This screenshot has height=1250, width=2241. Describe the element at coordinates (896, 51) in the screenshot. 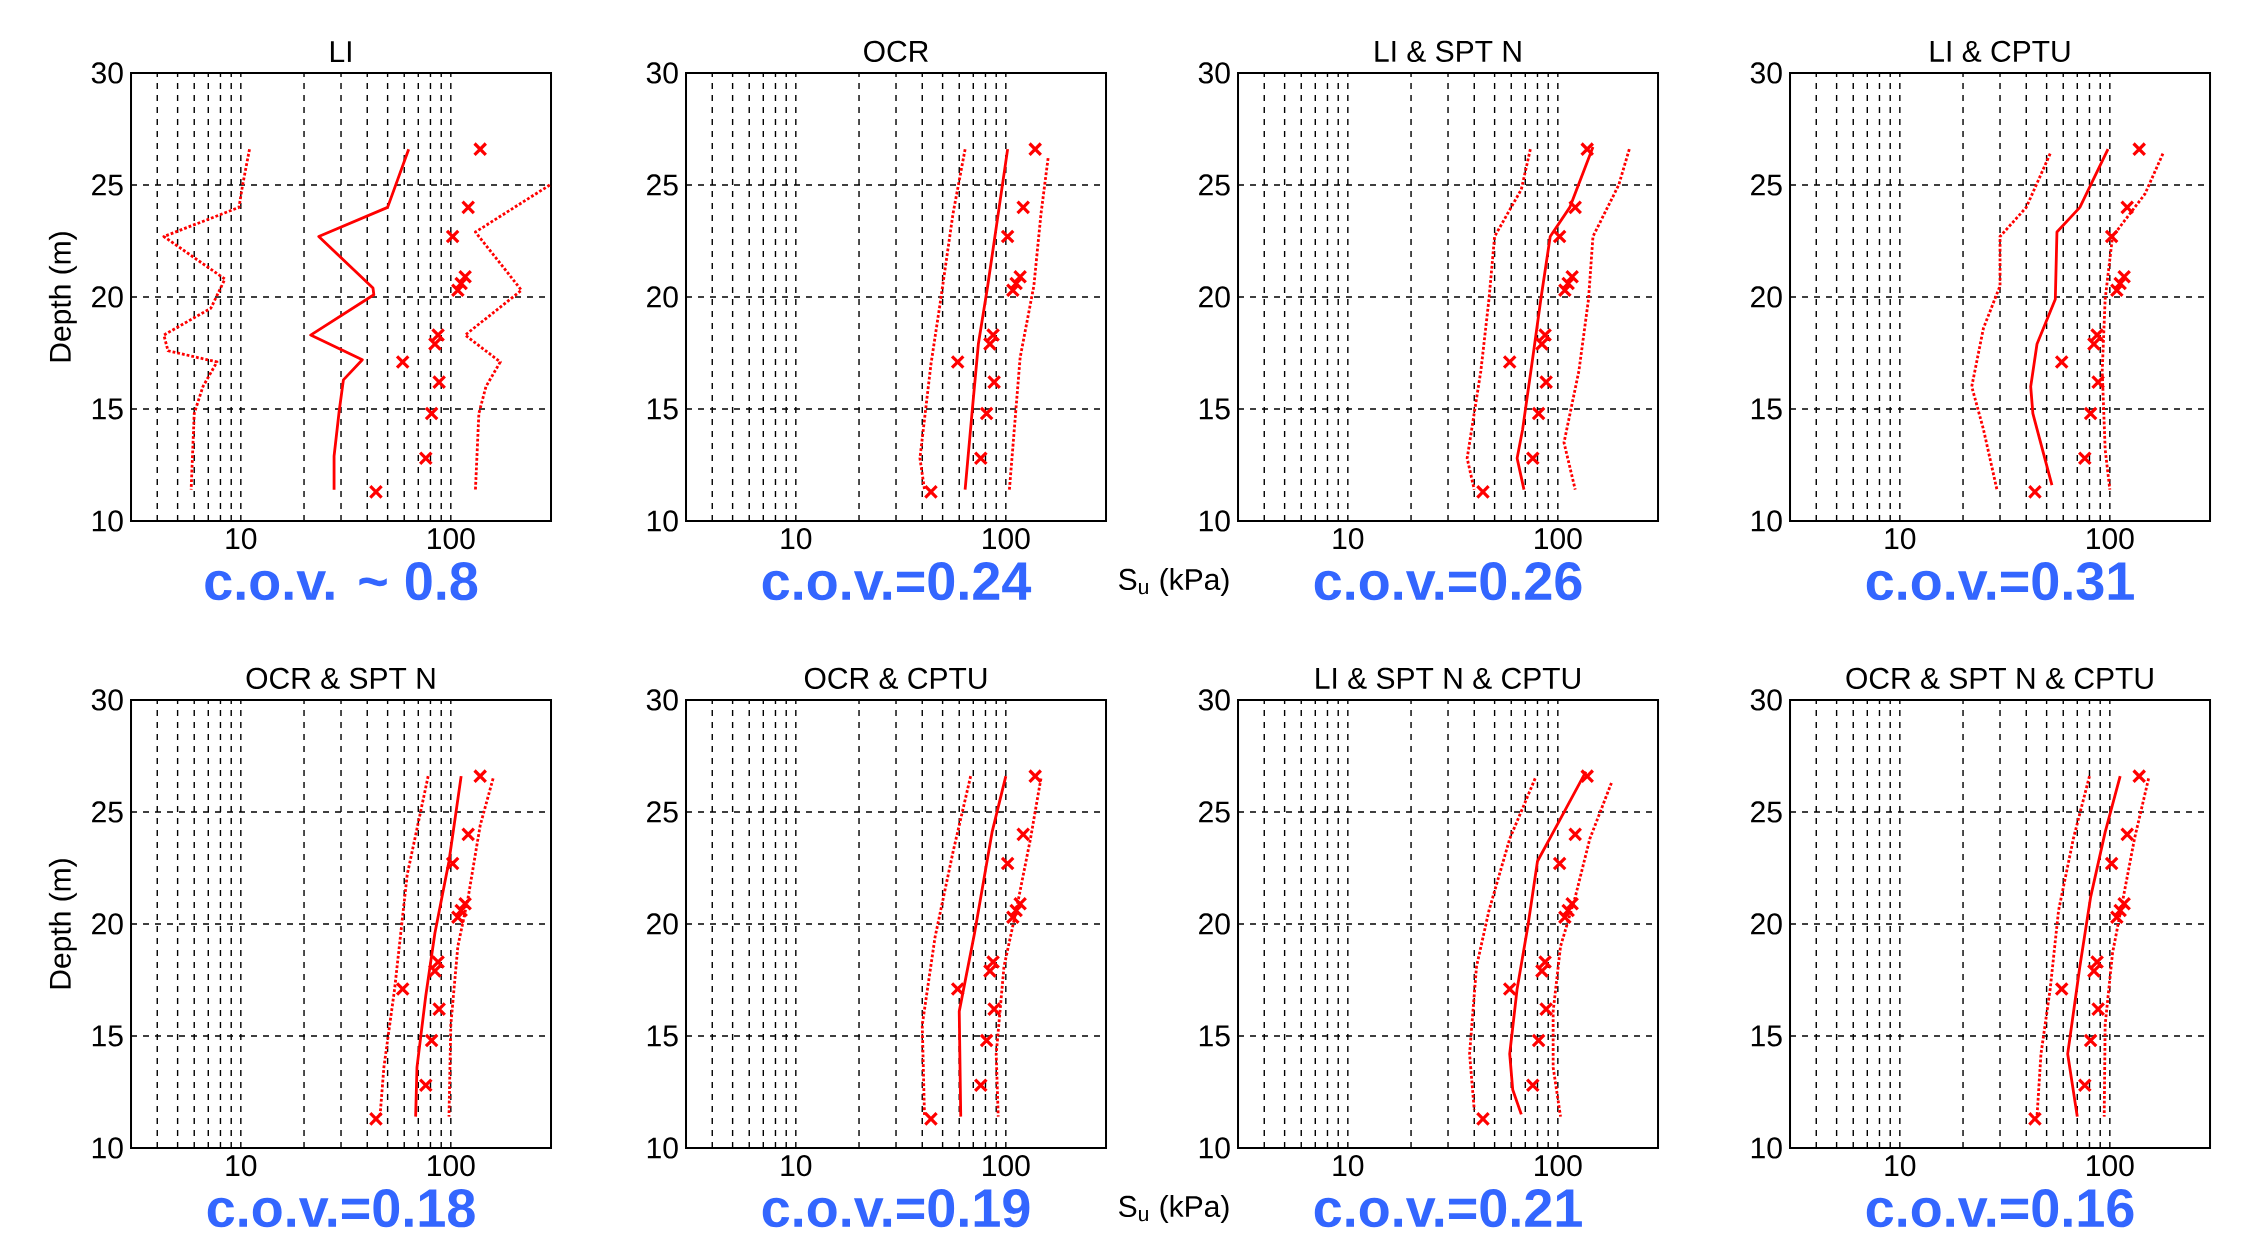

I see `chart-title: OCR` at that location.